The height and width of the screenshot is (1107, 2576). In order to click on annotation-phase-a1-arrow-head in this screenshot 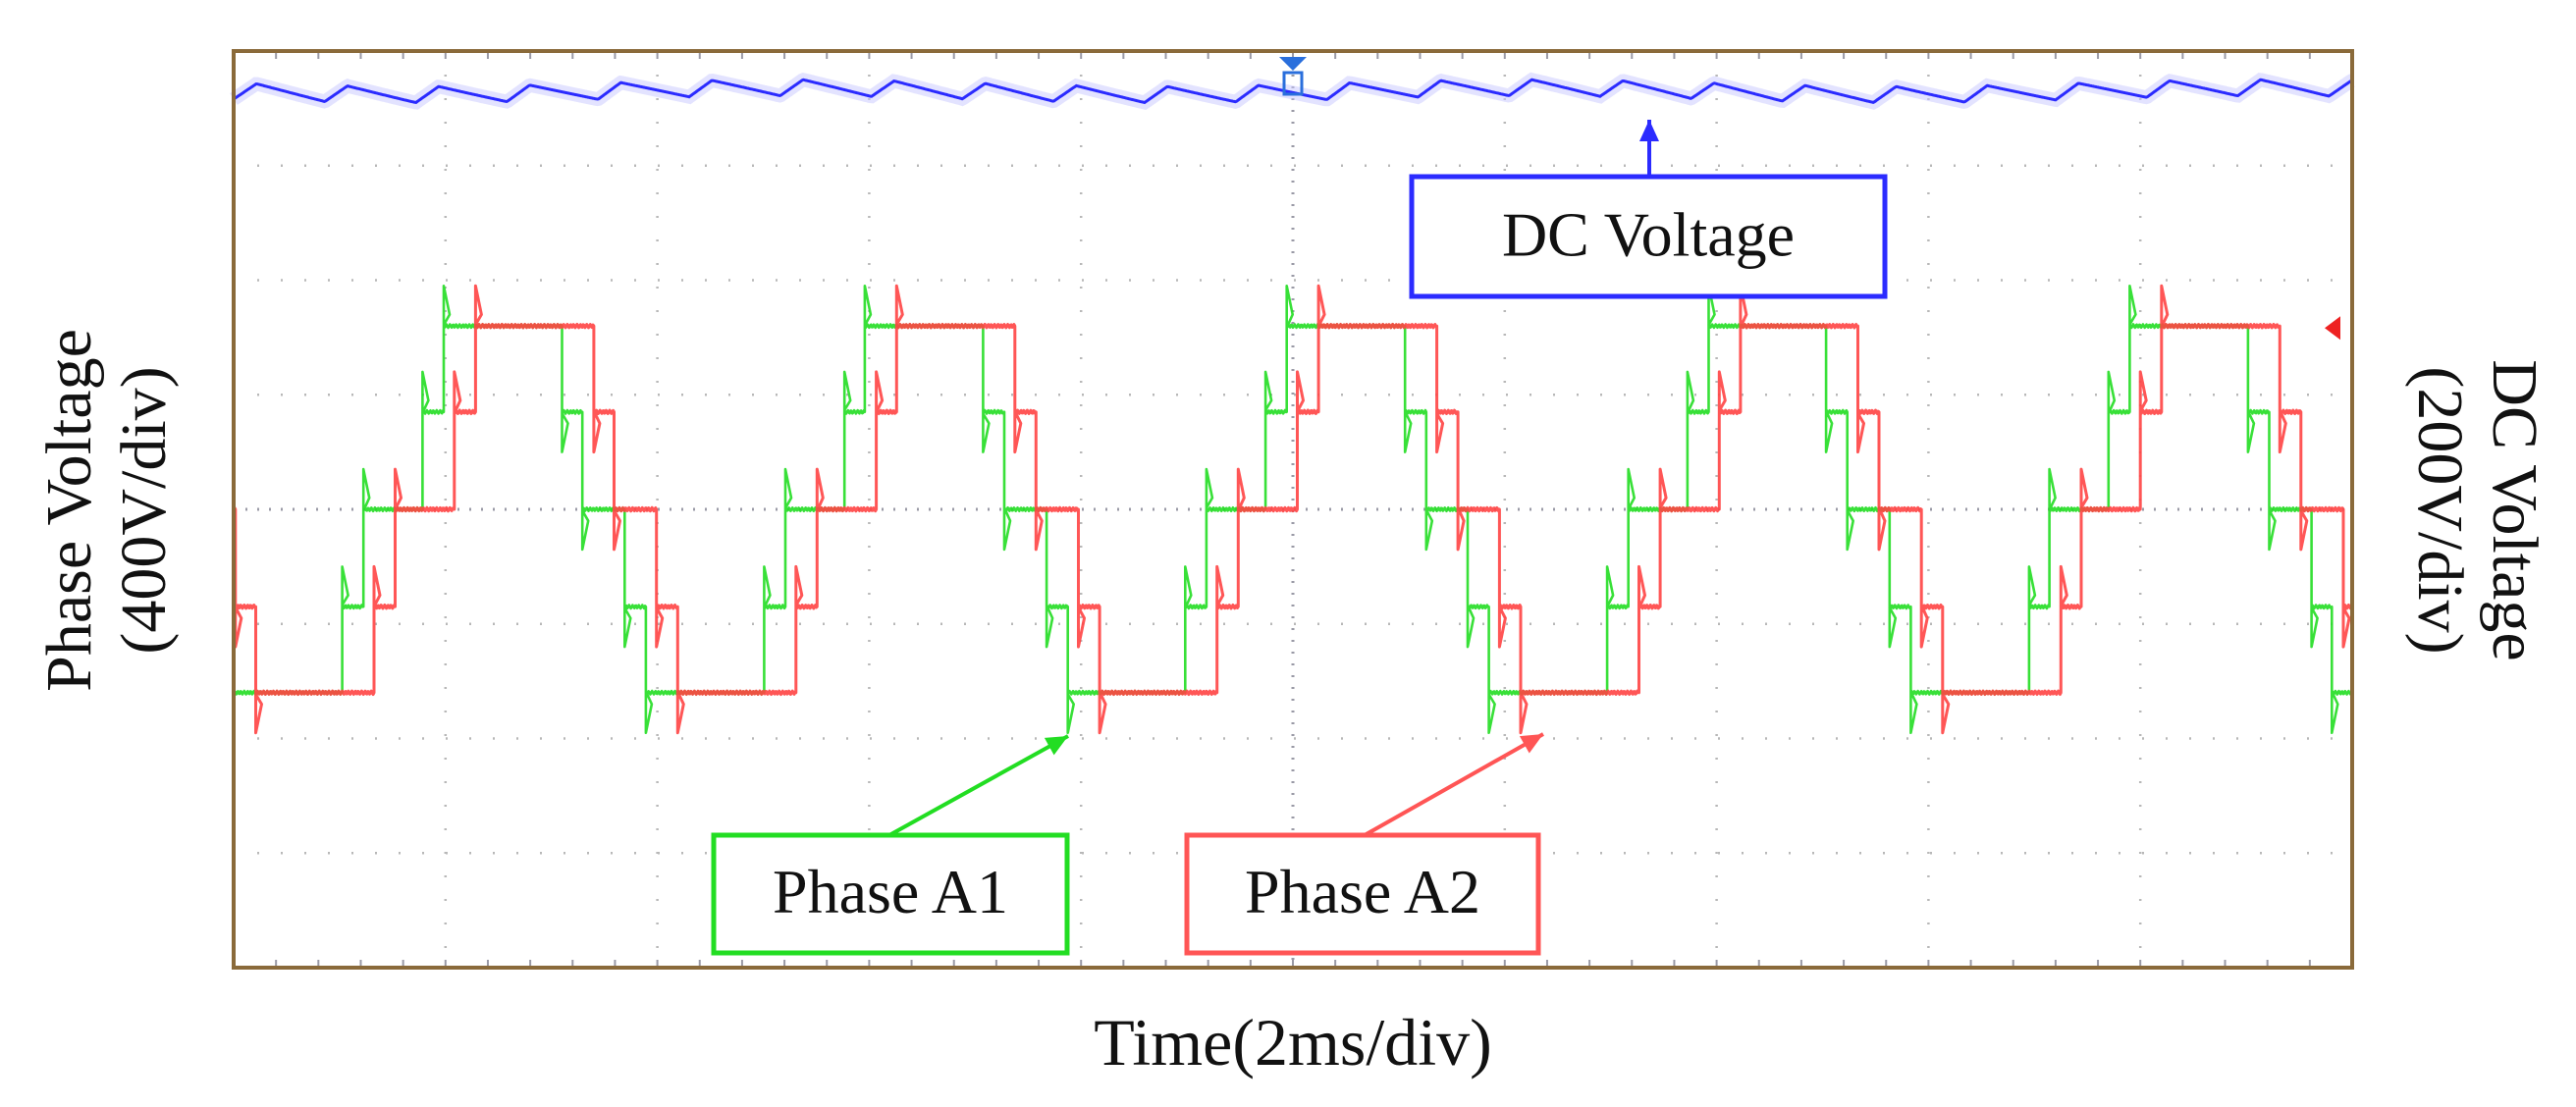, I will do `click(1056, 746)`.